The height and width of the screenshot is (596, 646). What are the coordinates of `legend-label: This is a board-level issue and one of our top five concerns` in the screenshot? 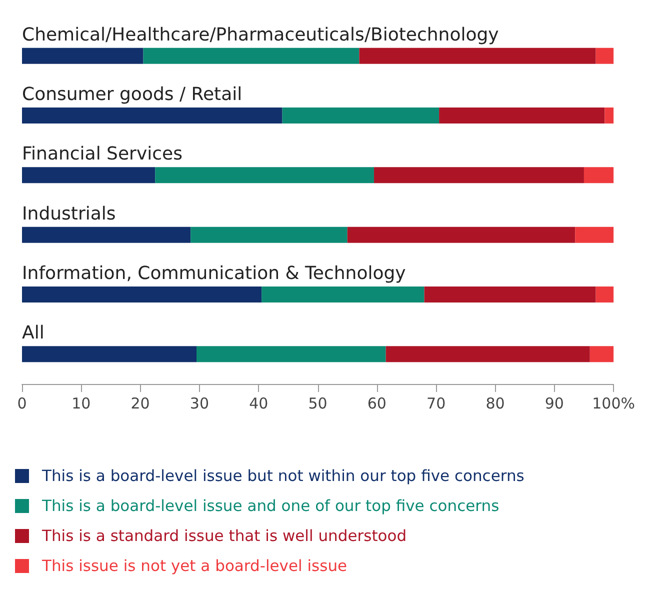 It's located at (270, 506).